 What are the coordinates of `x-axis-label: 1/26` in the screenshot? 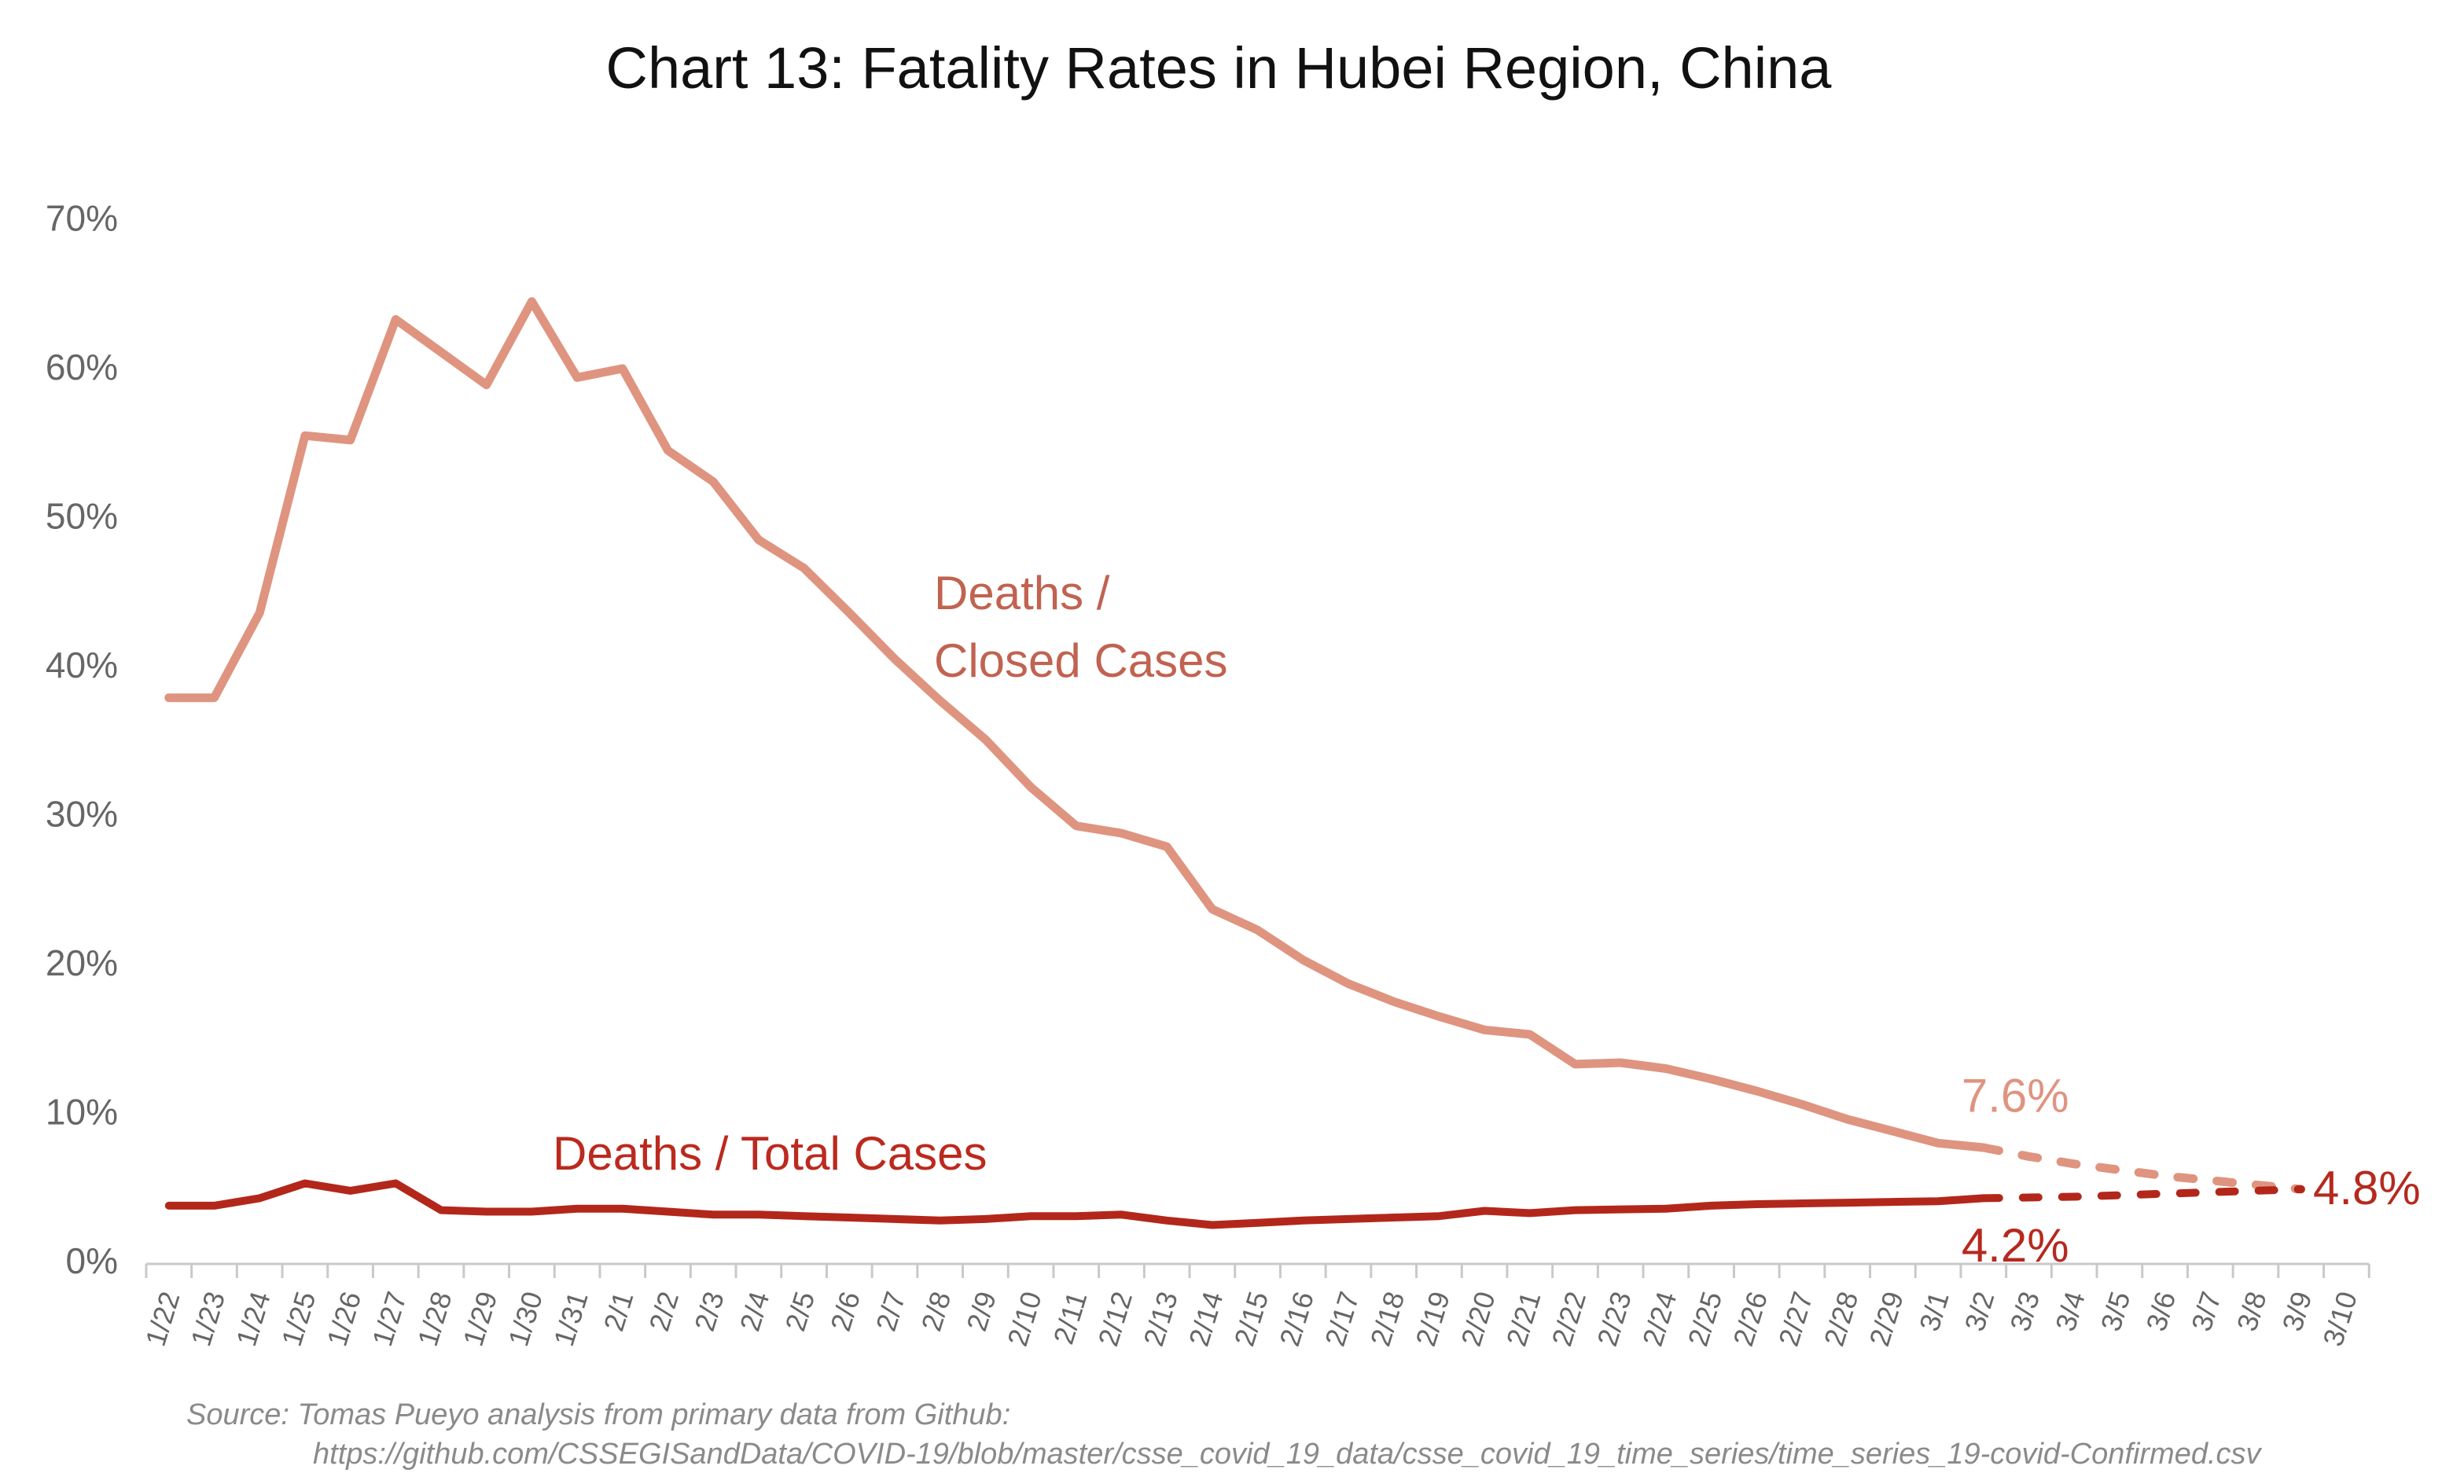 It's located at (344, 1318).